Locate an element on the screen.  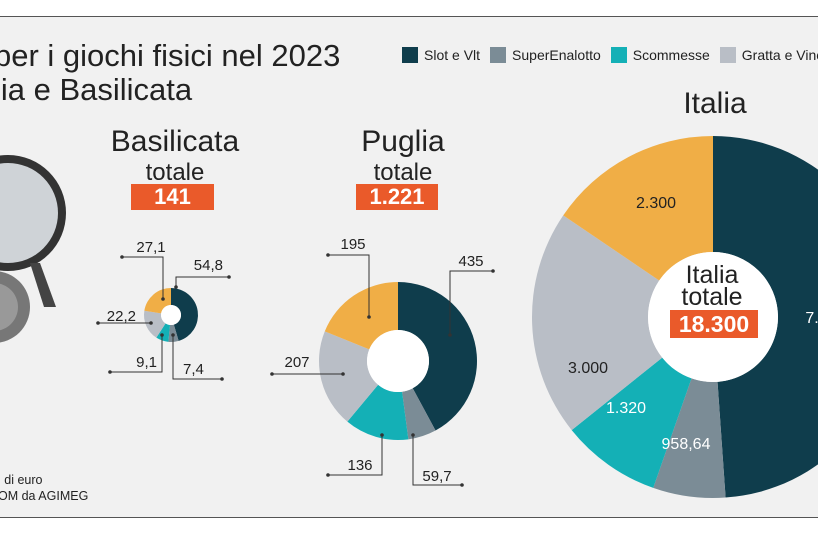
basilicata-leader-dot-scommesse is located at coordinates (110, 372).